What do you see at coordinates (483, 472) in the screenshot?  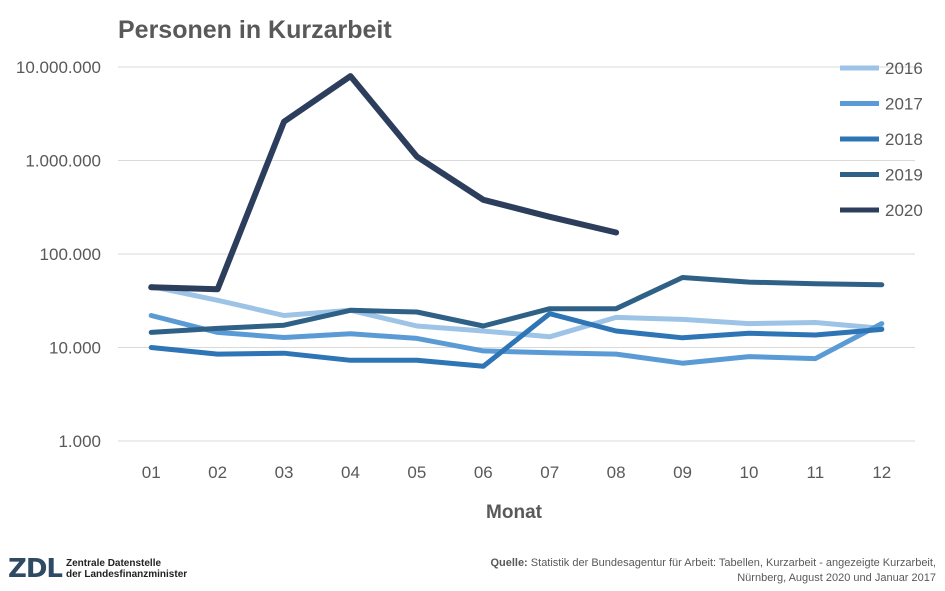 I see `x-tick-label: 06` at bounding box center [483, 472].